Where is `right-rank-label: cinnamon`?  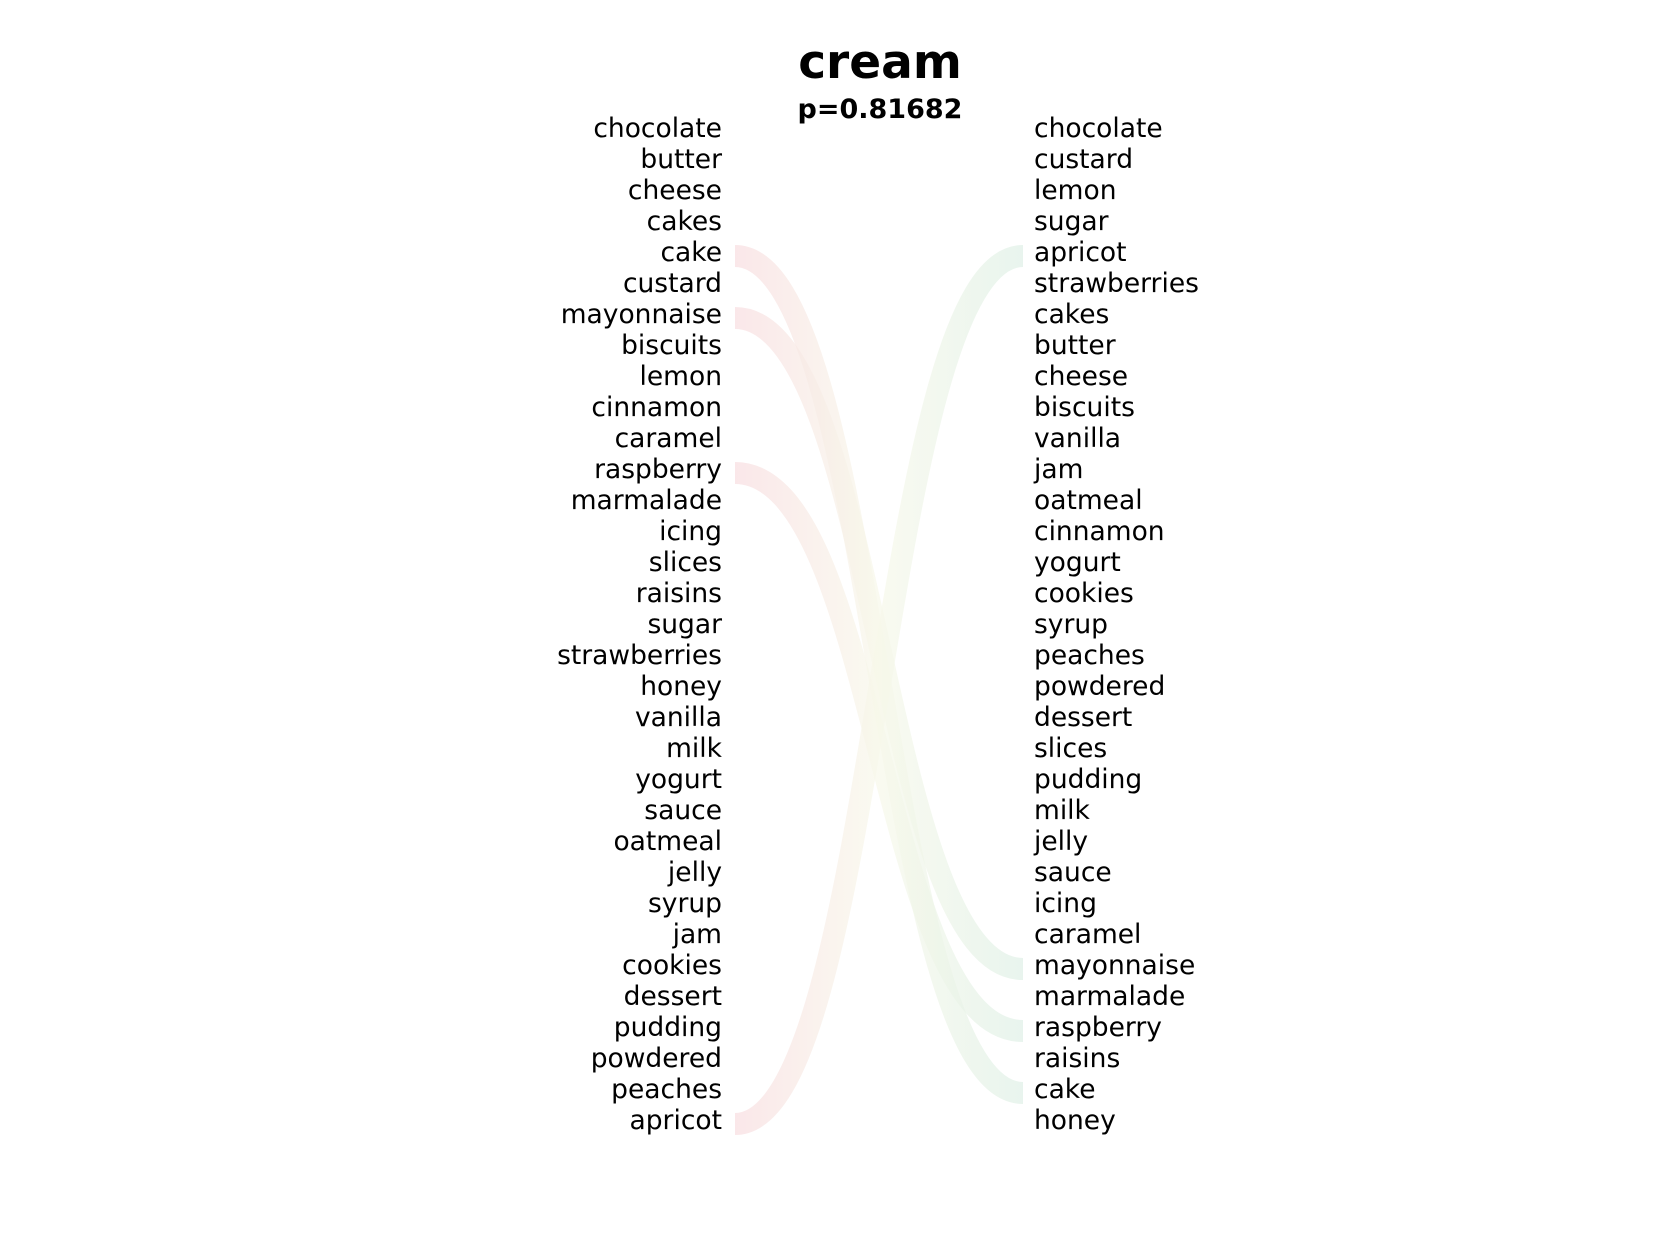 right-rank-label: cinnamon is located at coordinates (1099, 531).